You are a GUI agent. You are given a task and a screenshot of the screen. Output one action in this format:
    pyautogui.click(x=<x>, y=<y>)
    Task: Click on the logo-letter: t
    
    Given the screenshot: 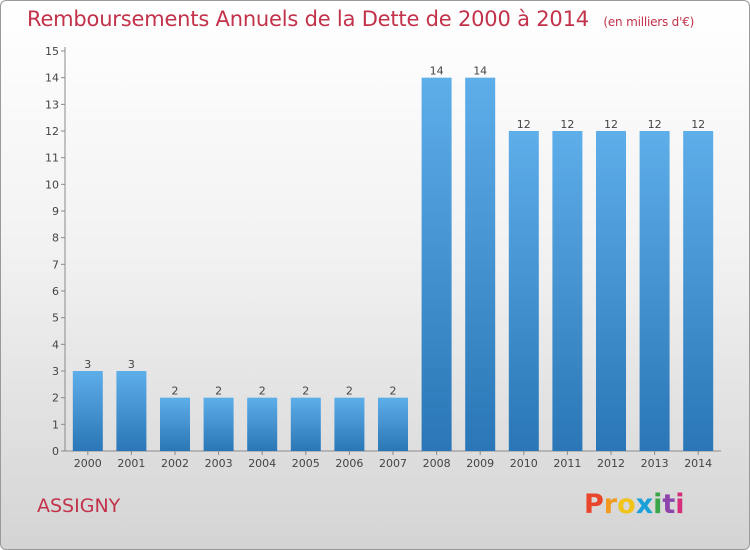 What is the action you would take?
    pyautogui.click(x=669, y=504)
    